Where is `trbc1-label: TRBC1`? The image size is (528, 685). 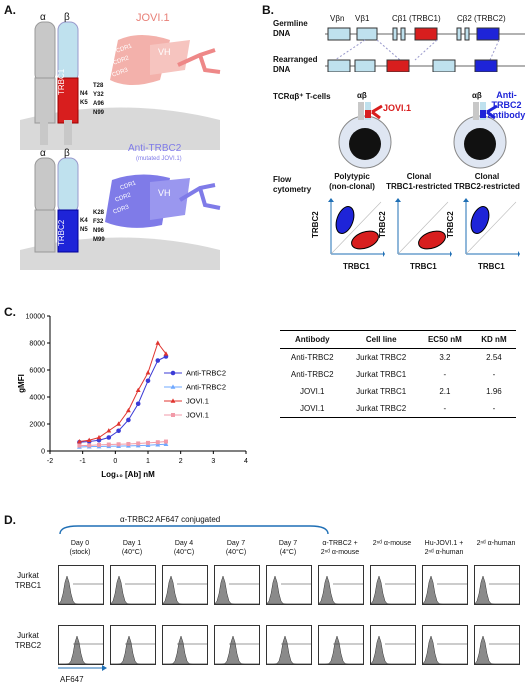 trbc1-label: TRBC1 is located at coordinates (61, 81).